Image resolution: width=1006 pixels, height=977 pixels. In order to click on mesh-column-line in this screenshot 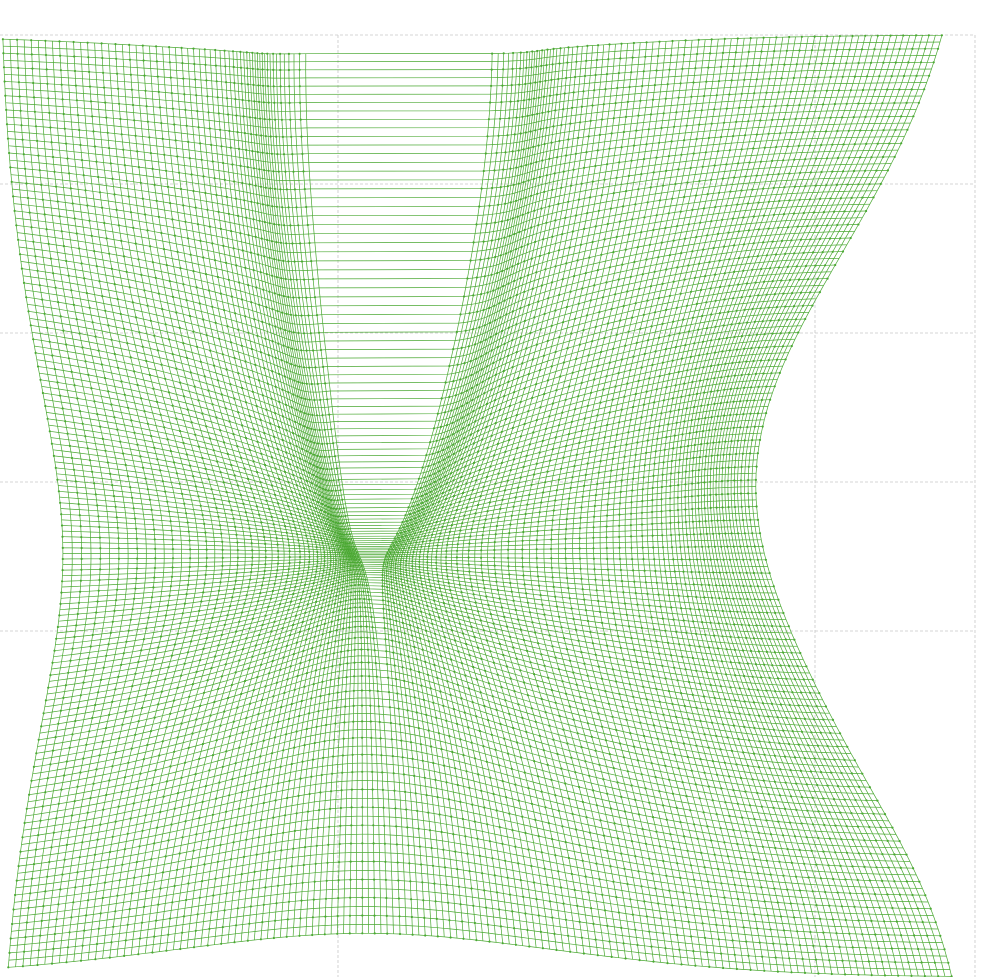, I will do `click(211, 498)`.